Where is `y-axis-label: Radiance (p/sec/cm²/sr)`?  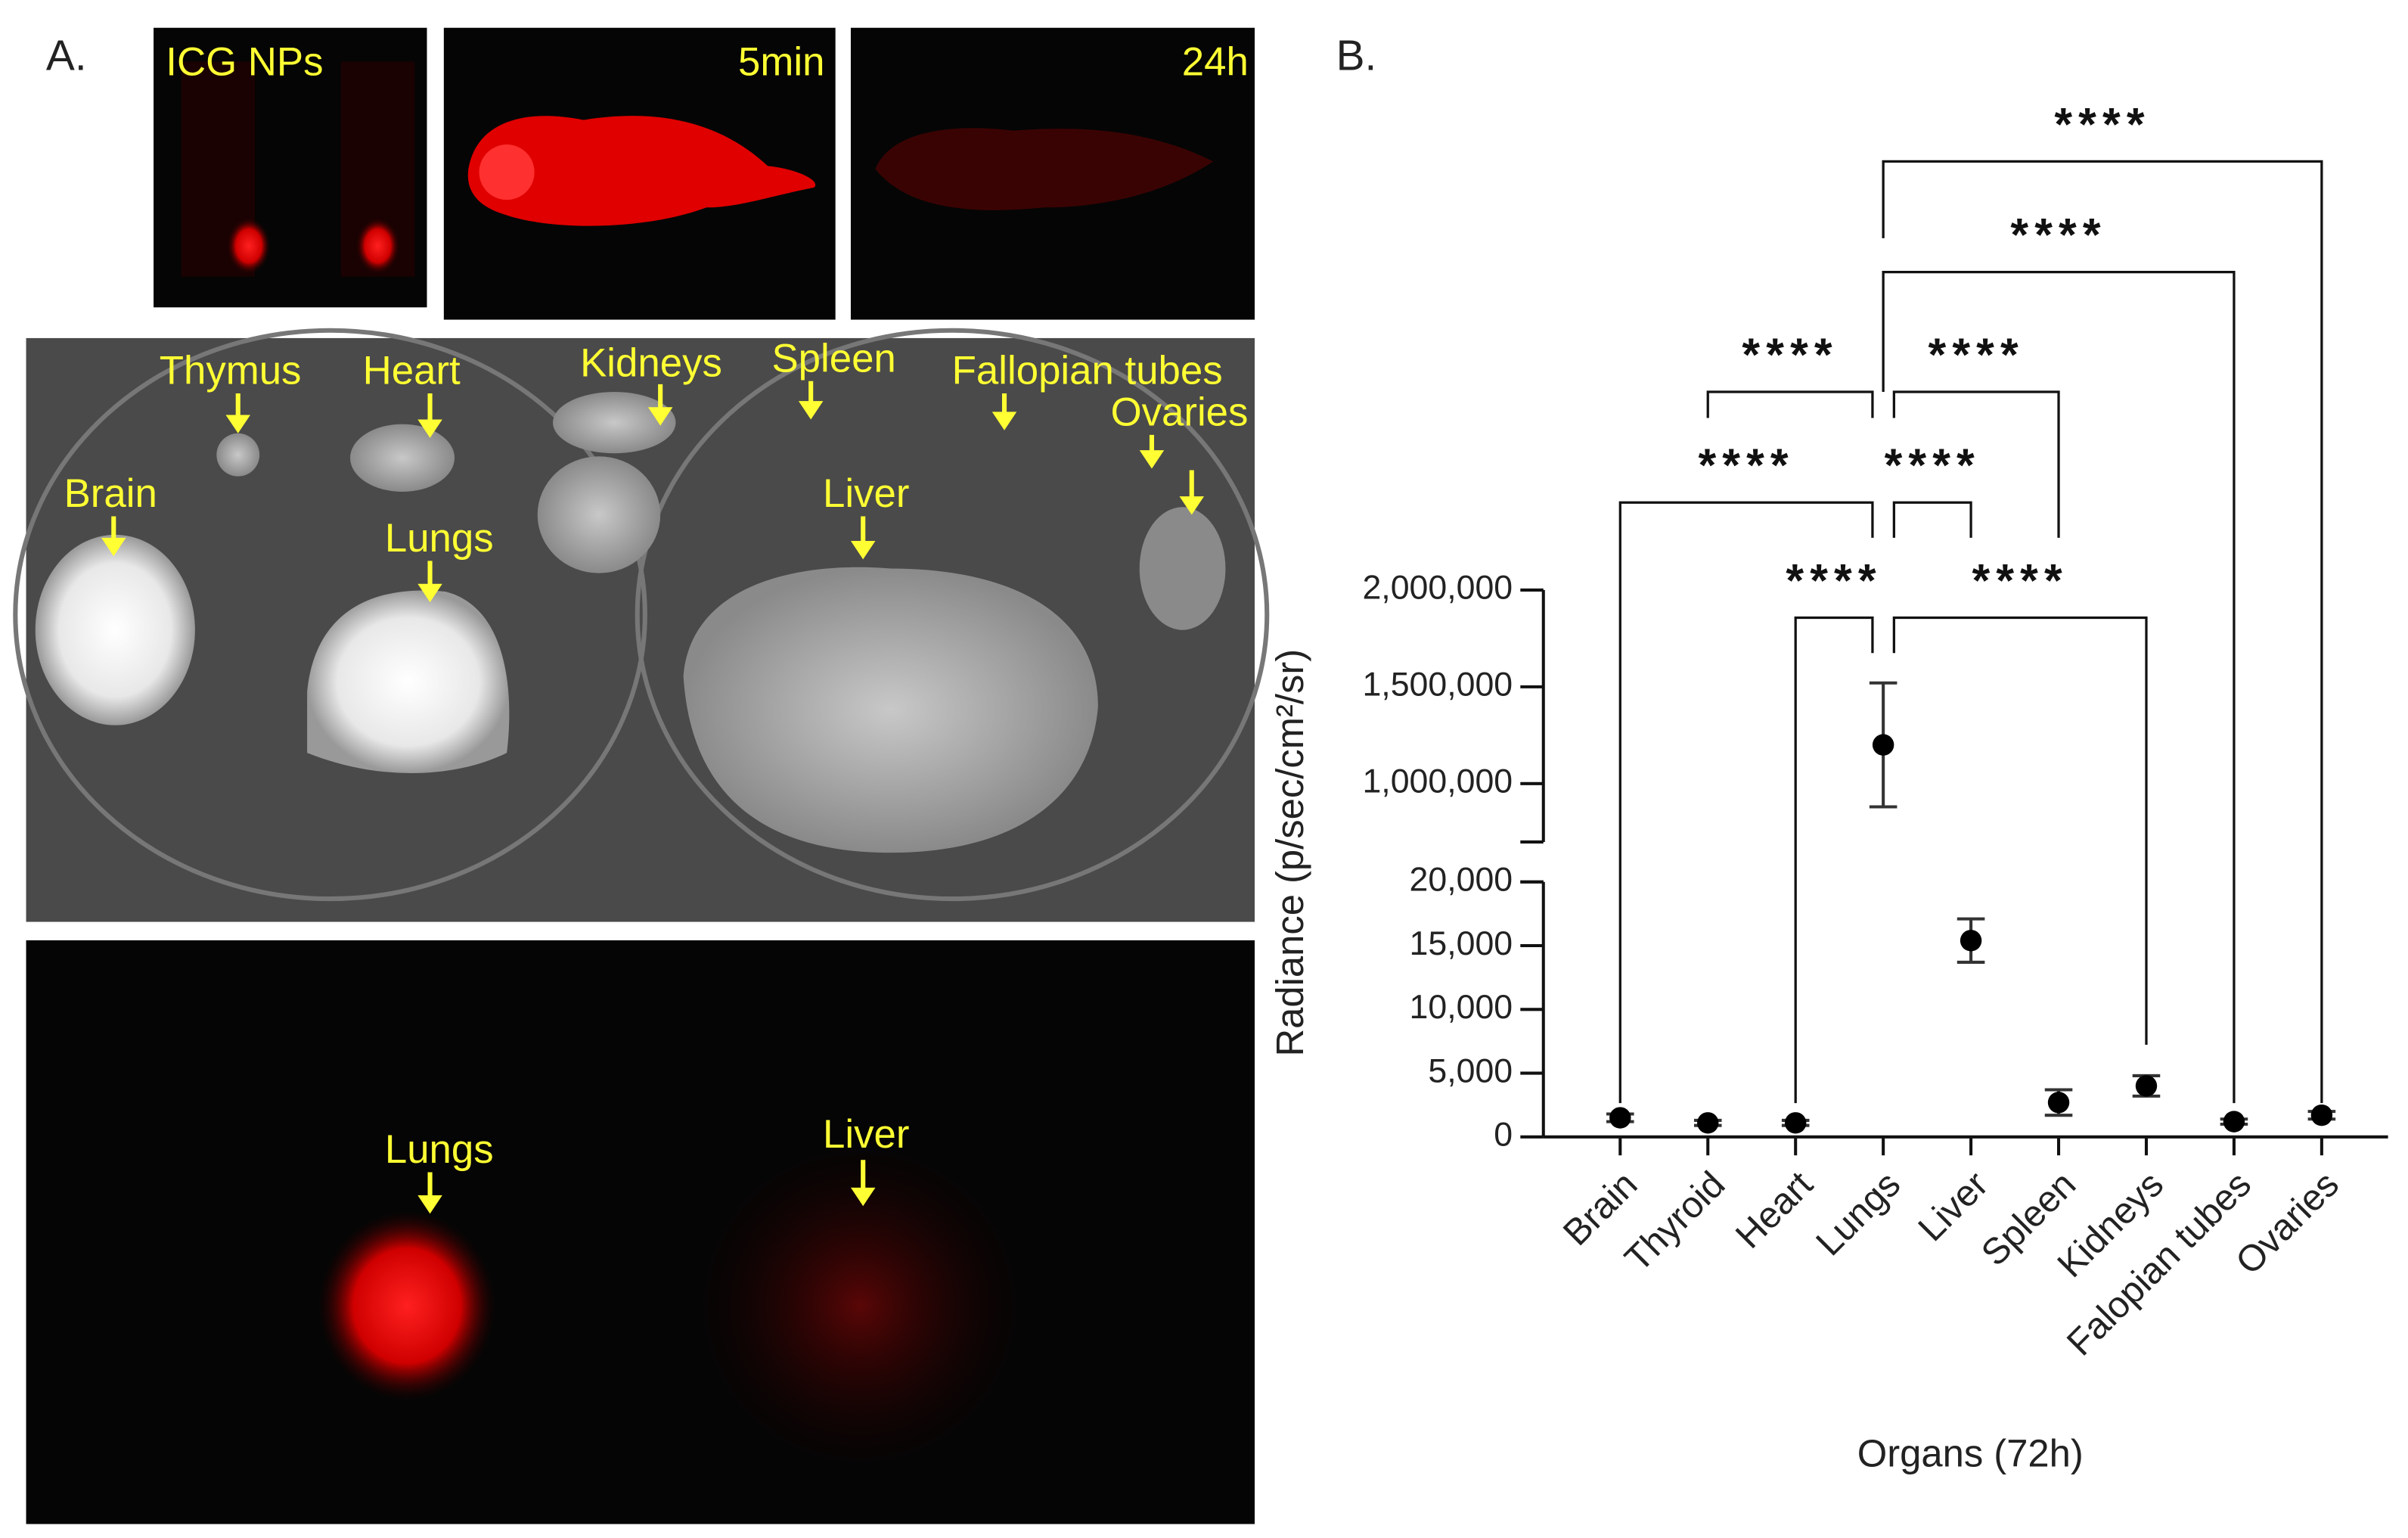
y-axis-label: Radiance (p/sec/cm²/sr) is located at coordinates (1289, 853).